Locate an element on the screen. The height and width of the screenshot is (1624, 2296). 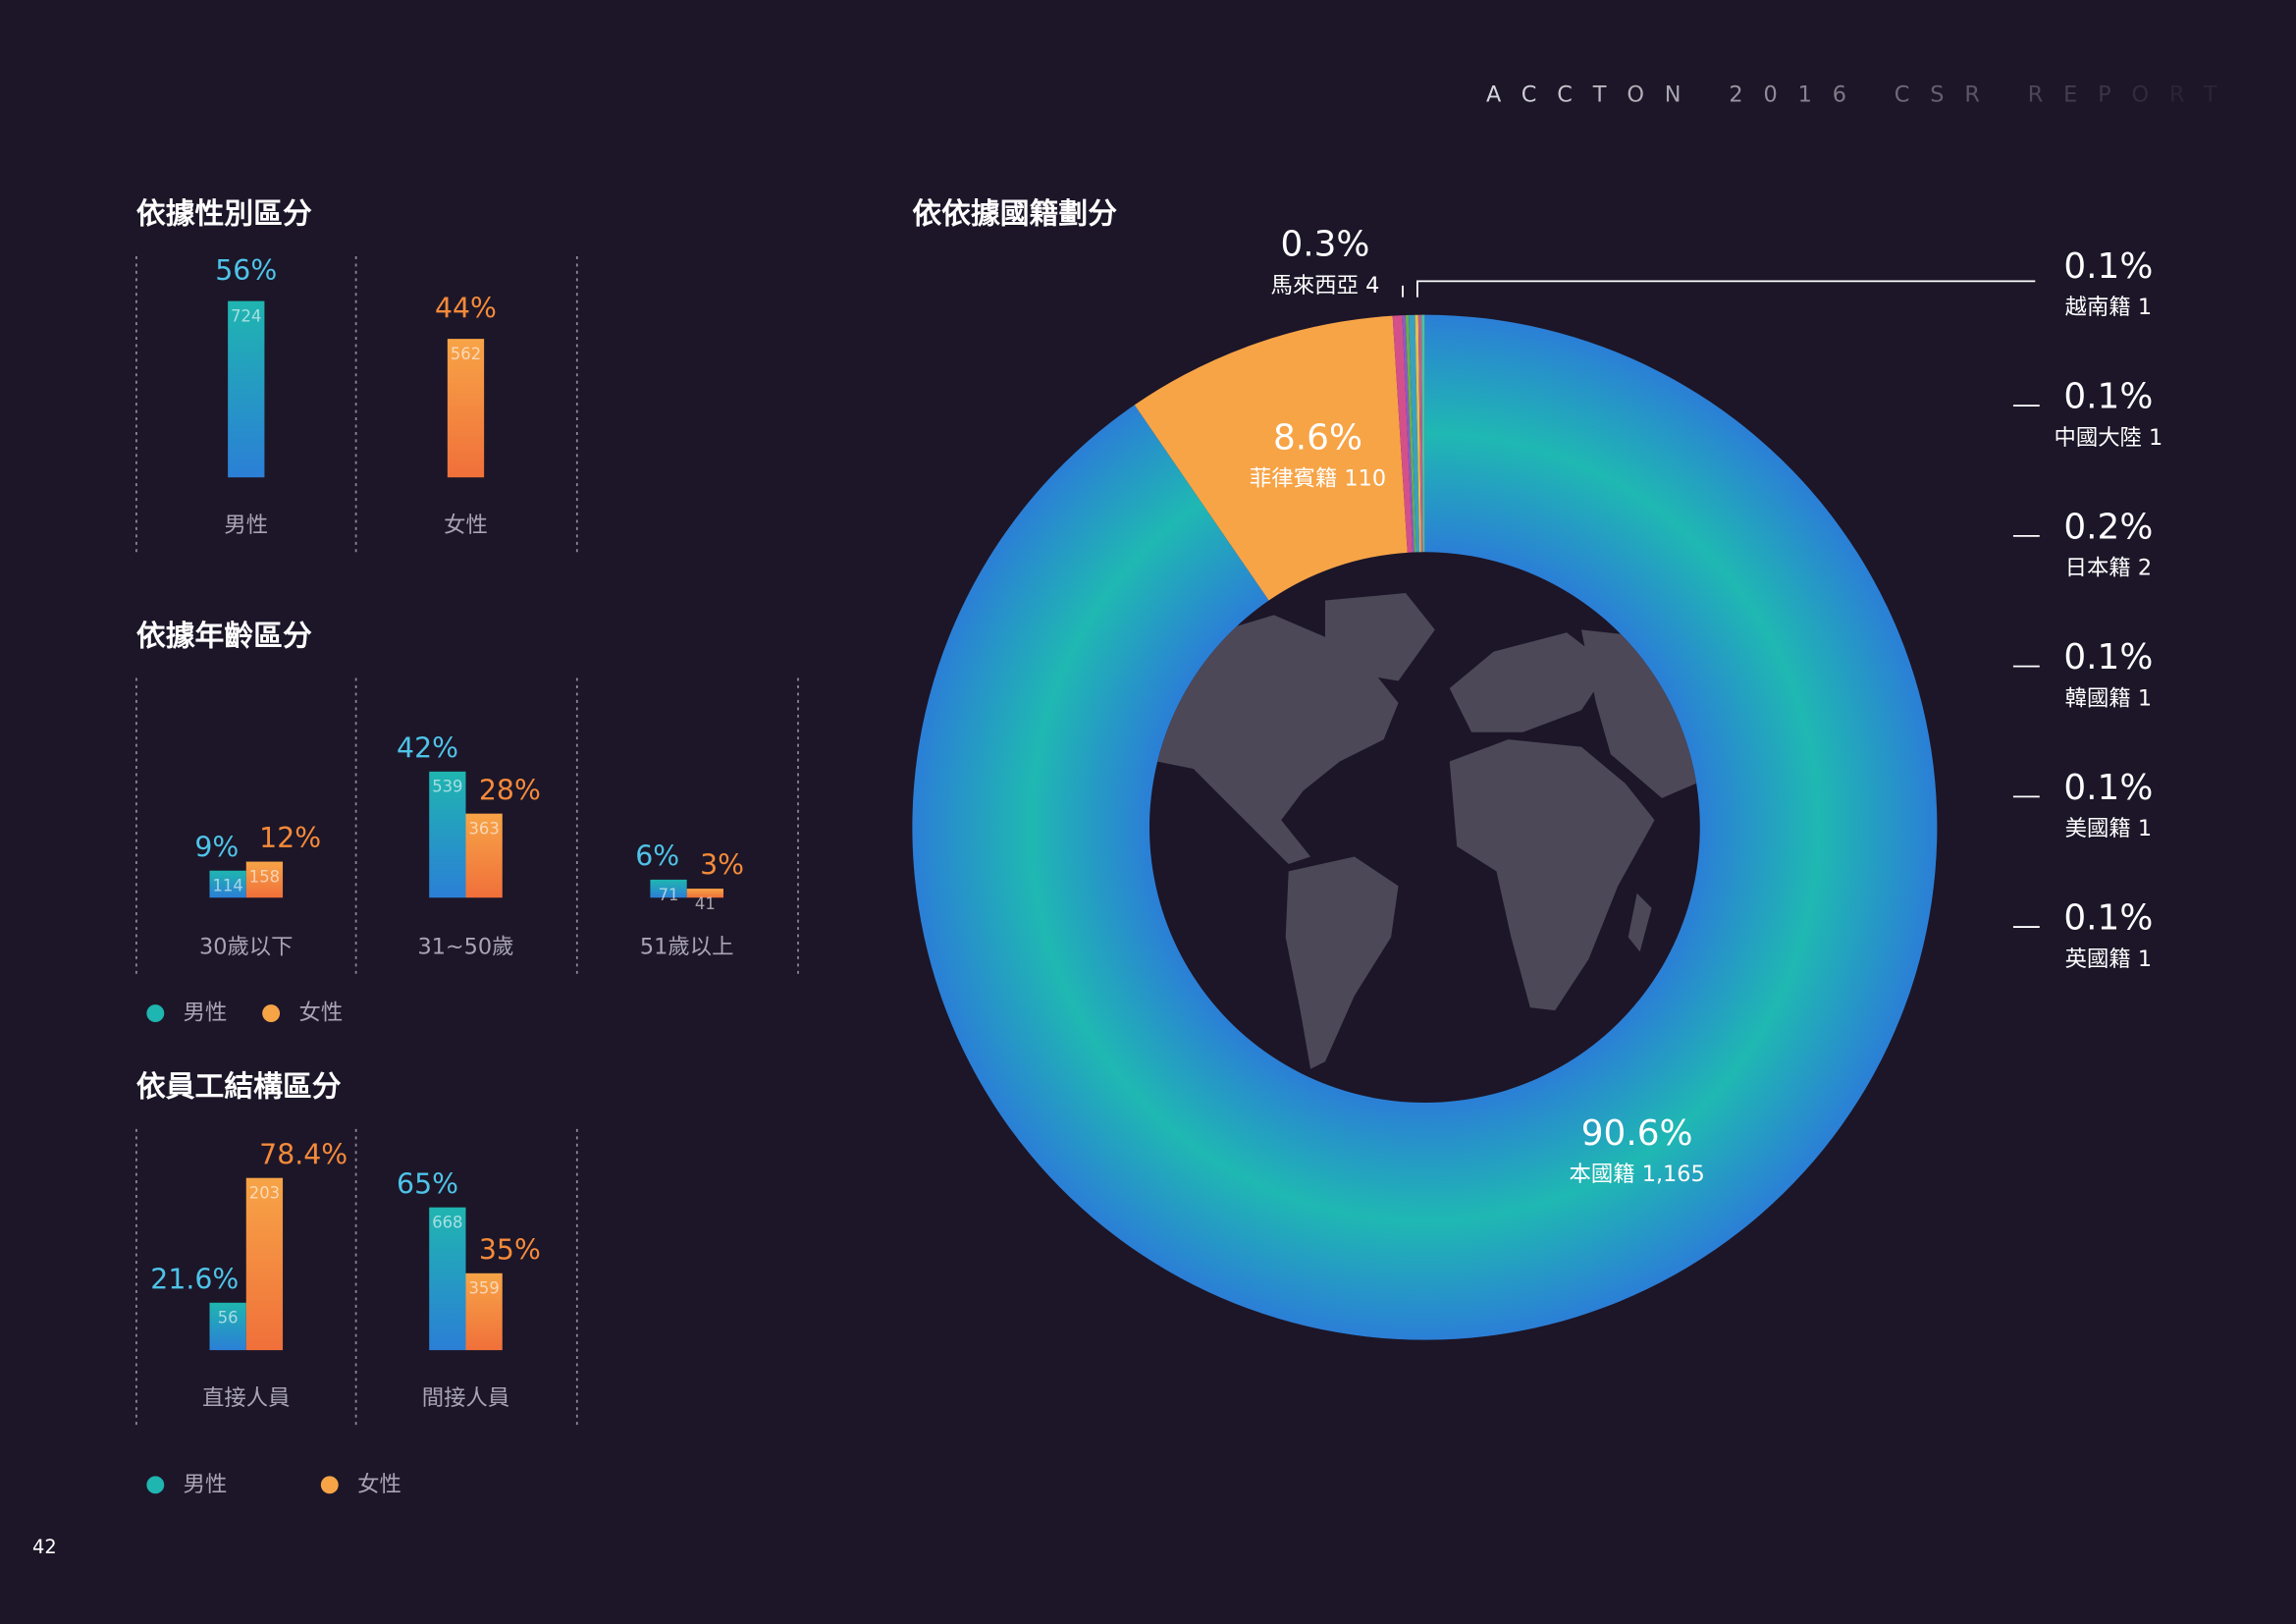
category-label: 美國籍 1 is located at coordinates (2108, 828).